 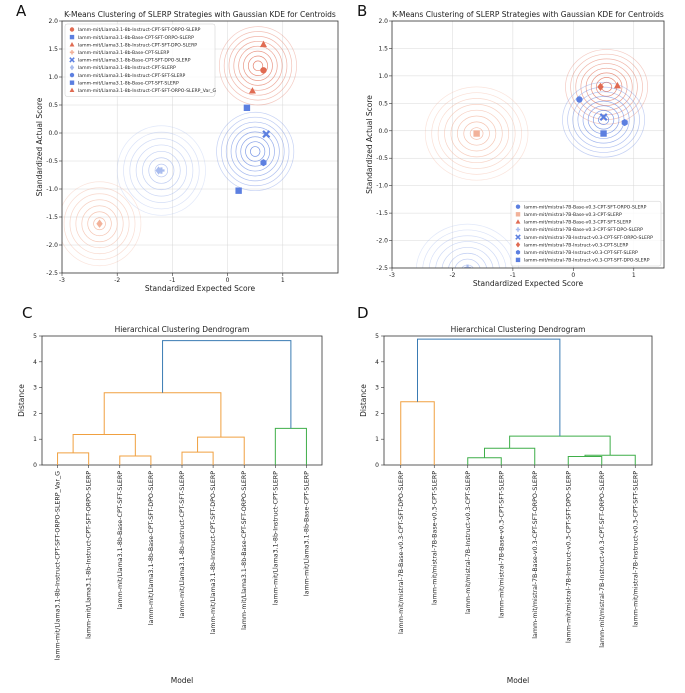 What do you see at coordinates (53, 21) in the screenshot?
I see `y-tick-label: 2.0` at bounding box center [53, 21].